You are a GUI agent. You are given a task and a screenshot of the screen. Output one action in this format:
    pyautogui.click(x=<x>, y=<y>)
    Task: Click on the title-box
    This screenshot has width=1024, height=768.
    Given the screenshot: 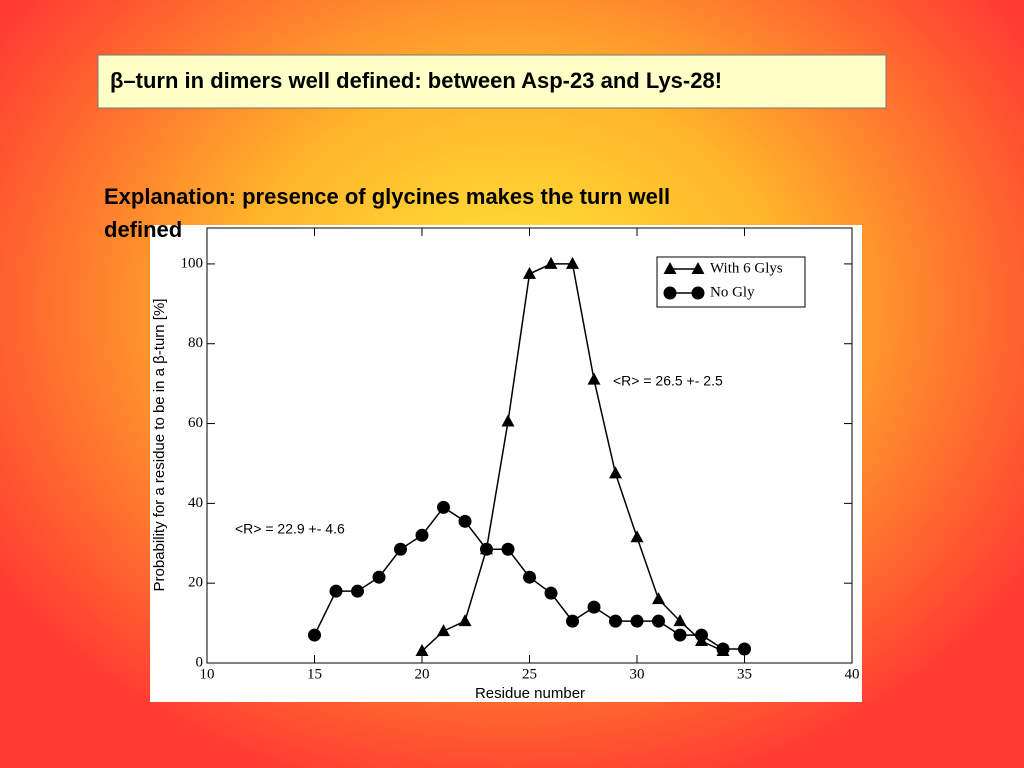 What is the action you would take?
    pyautogui.click(x=492, y=81)
    